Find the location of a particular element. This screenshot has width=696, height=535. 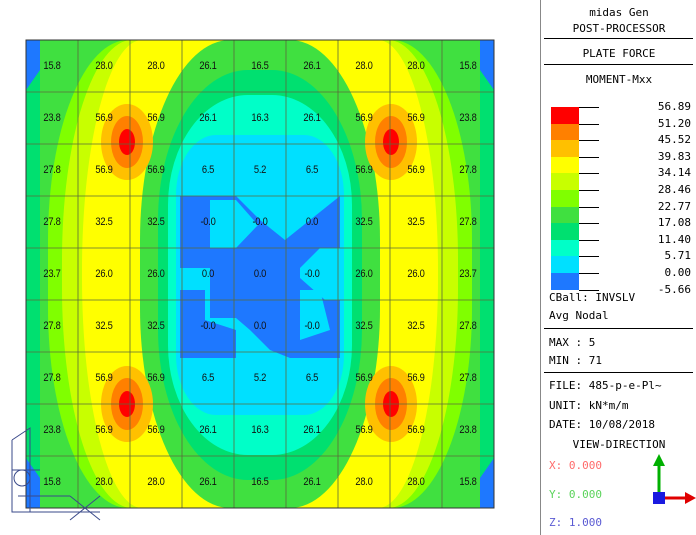

legend-value: 11.40 is located at coordinates (674, 239).